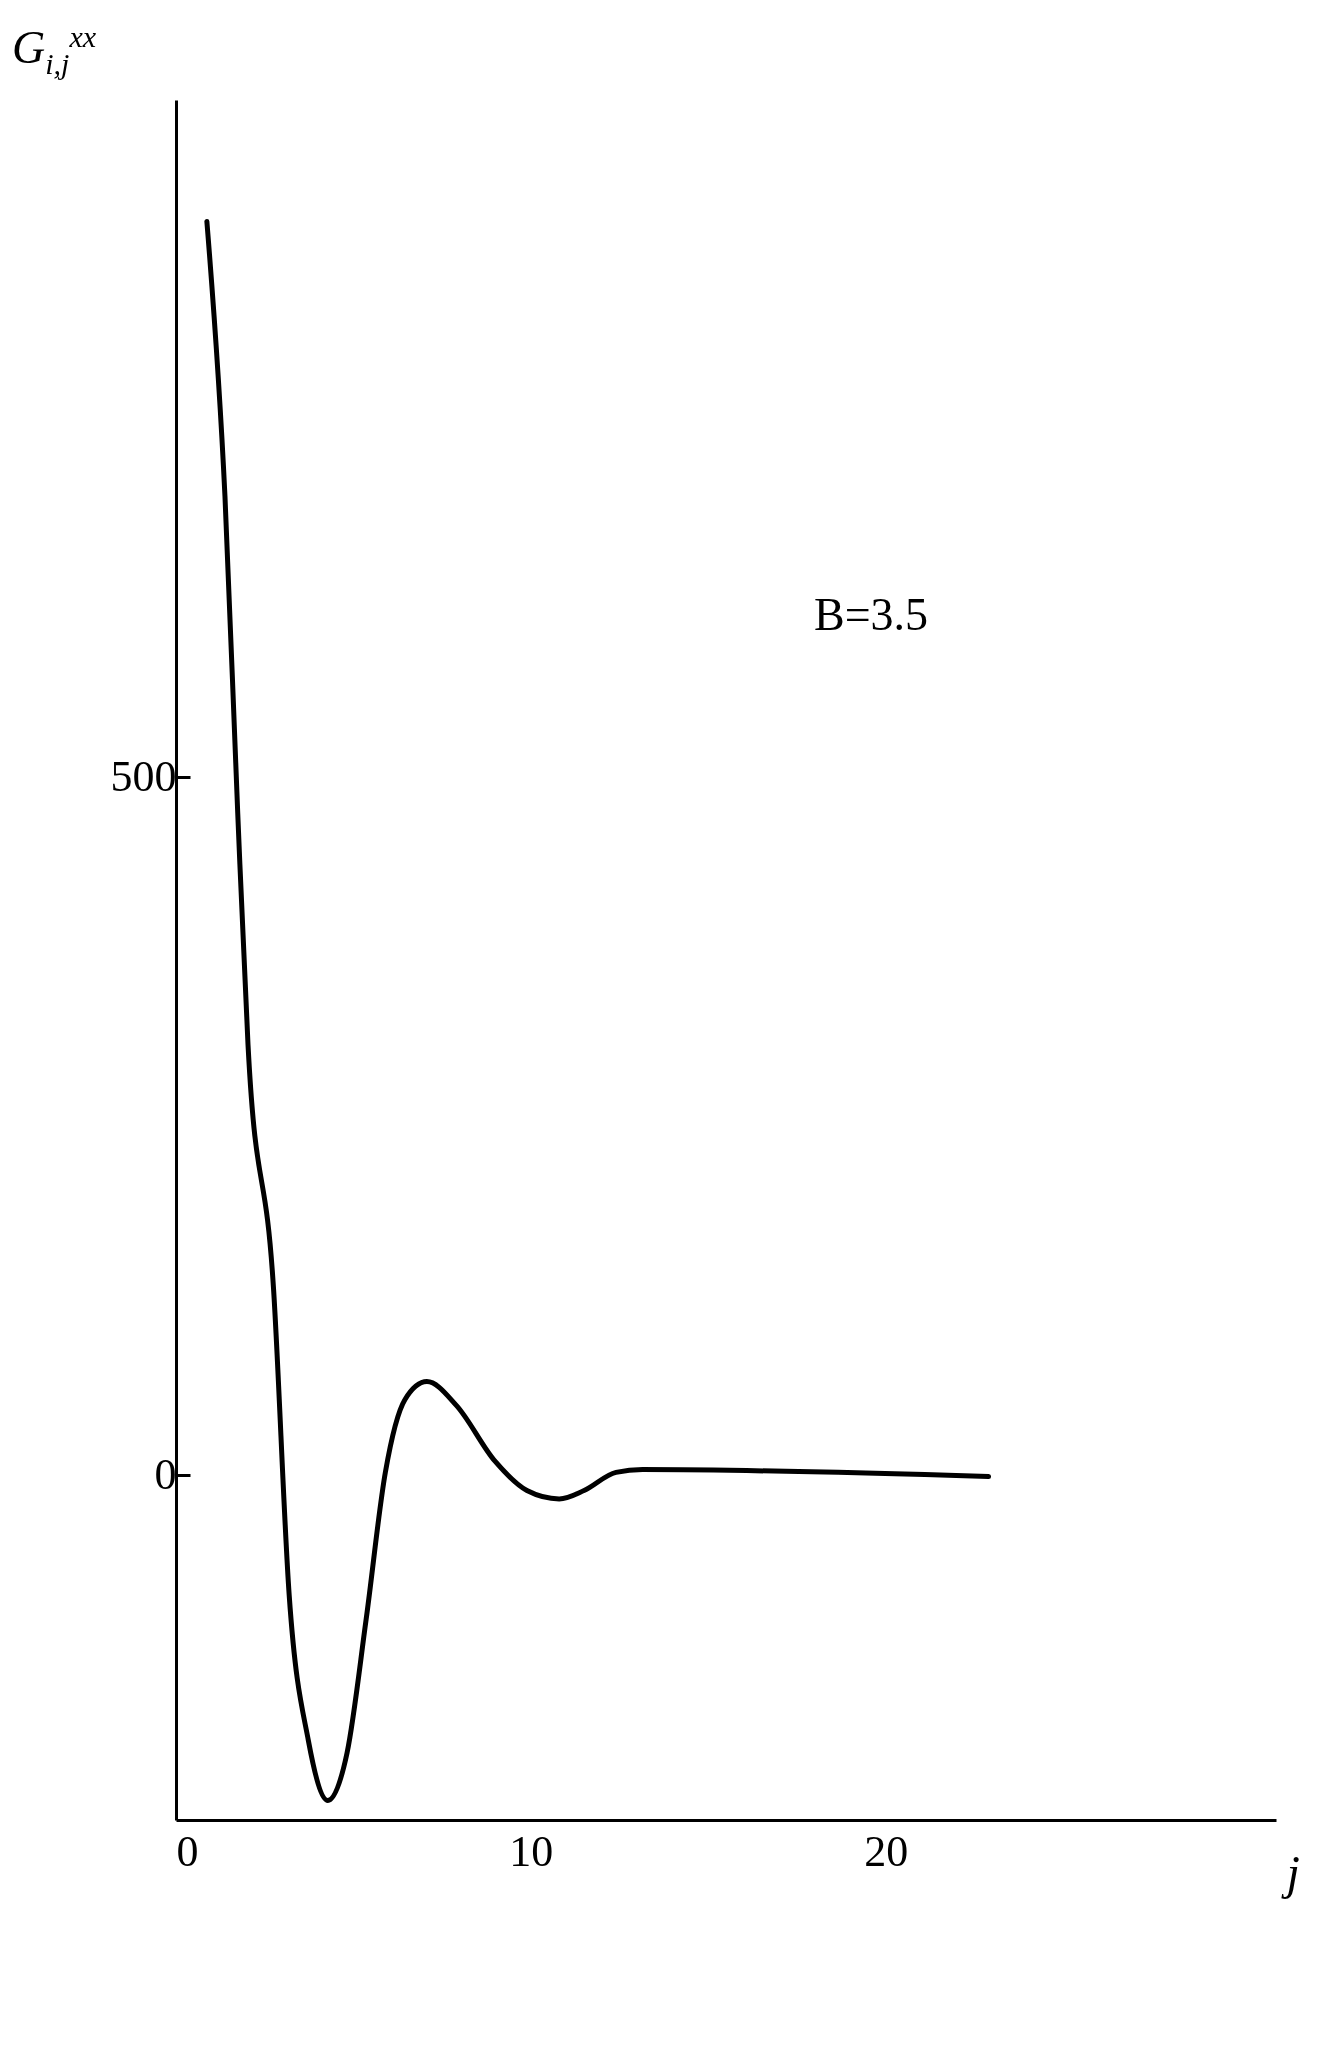 The height and width of the screenshot is (2048, 1323). What do you see at coordinates (1290, 1872) in the screenshot?
I see `x-axis-title: j` at bounding box center [1290, 1872].